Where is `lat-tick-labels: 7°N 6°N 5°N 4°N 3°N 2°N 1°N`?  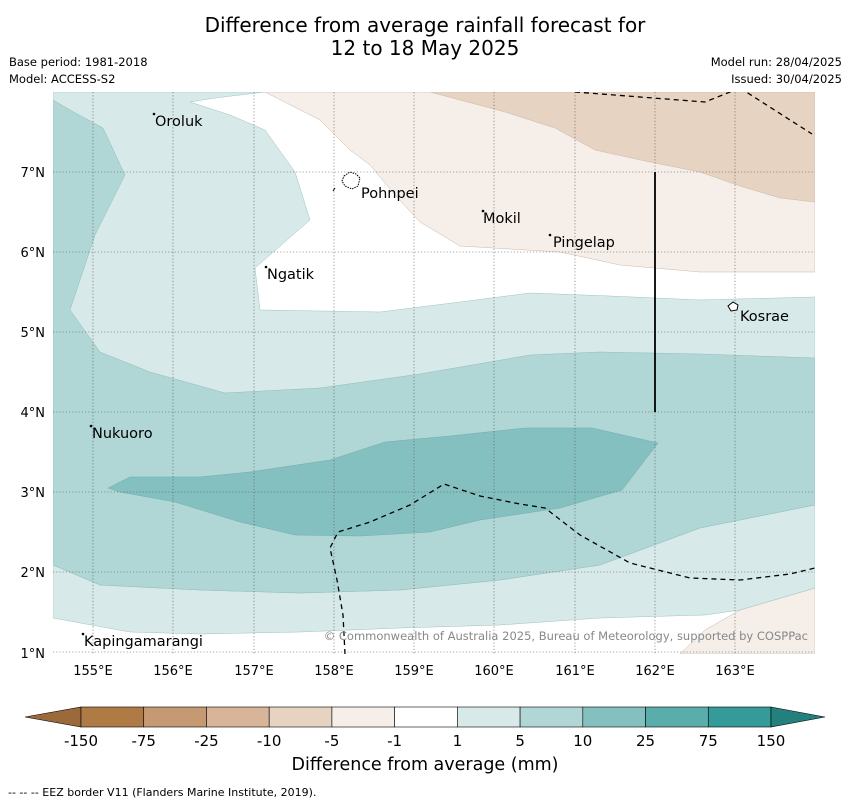 lat-tick-labels: 7°N 6°N 5°N 4°N 3°N 2°N 1°N is located at coordinates (33, 414).